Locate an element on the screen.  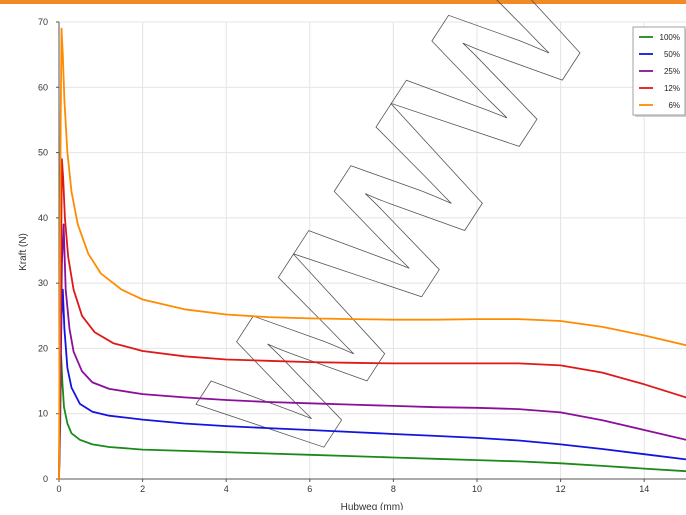
legend: 100% 50% 25% 12% 6% is located at coordinates (659, 71).